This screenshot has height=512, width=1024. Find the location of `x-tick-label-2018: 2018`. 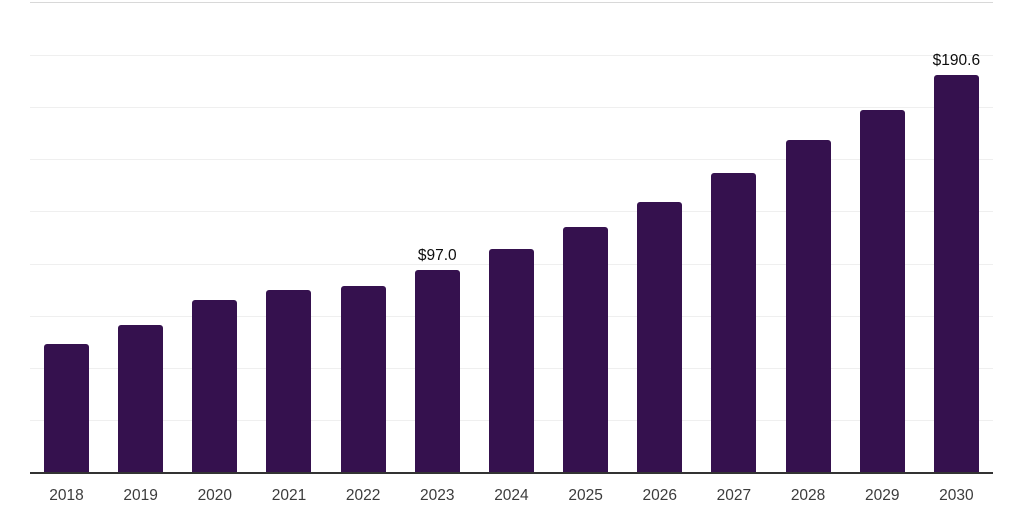

x-tick-label-2018: 2018 is located at coordinates (66, 495).